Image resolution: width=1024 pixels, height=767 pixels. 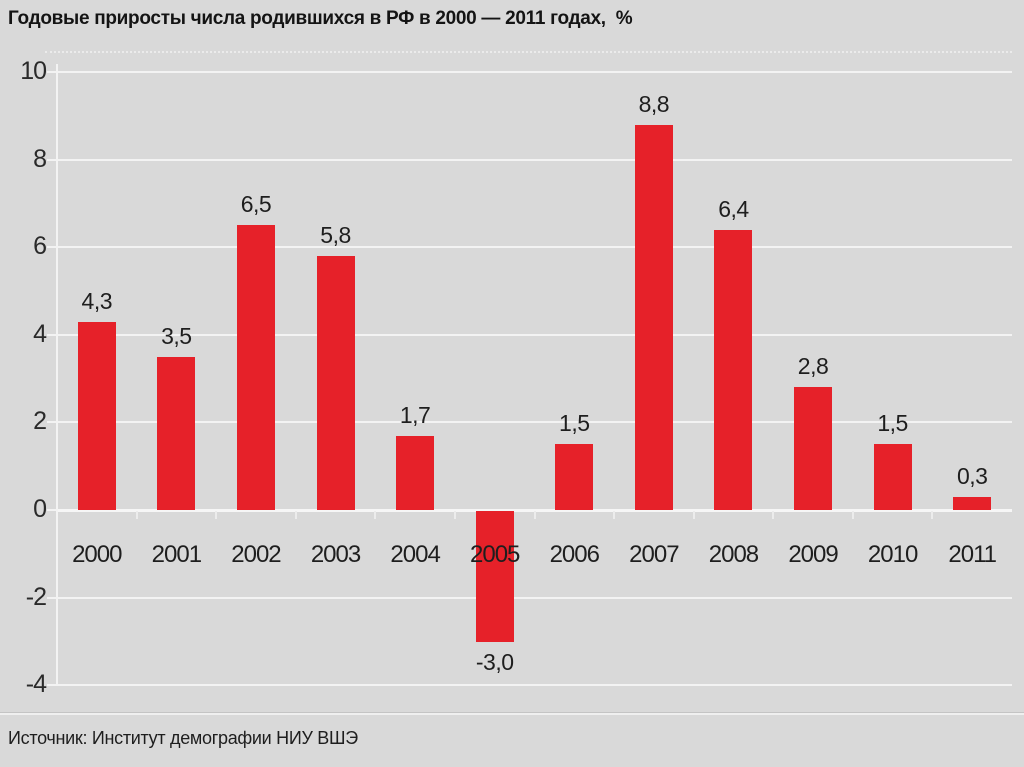 I want to click on x-axis-label-2007: 2007, so click(x=654, y=554).